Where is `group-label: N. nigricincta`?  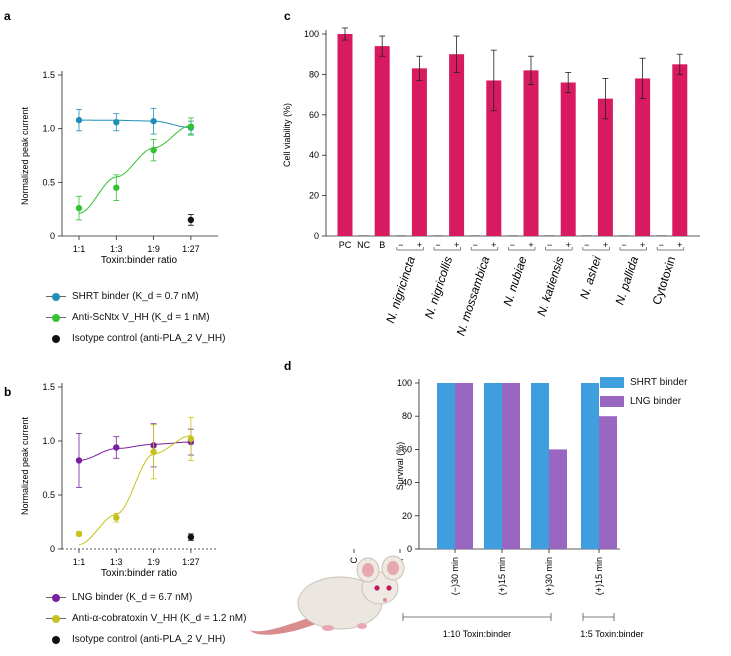
group-label: N. nigricincta is located at coordinates (400, 289).